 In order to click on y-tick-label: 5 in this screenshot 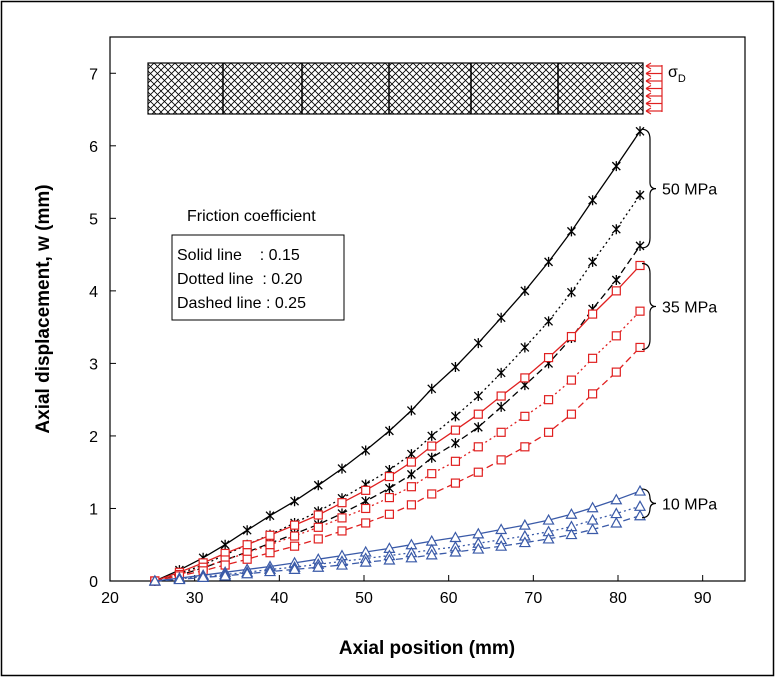, I will do `click(93, 219)`.